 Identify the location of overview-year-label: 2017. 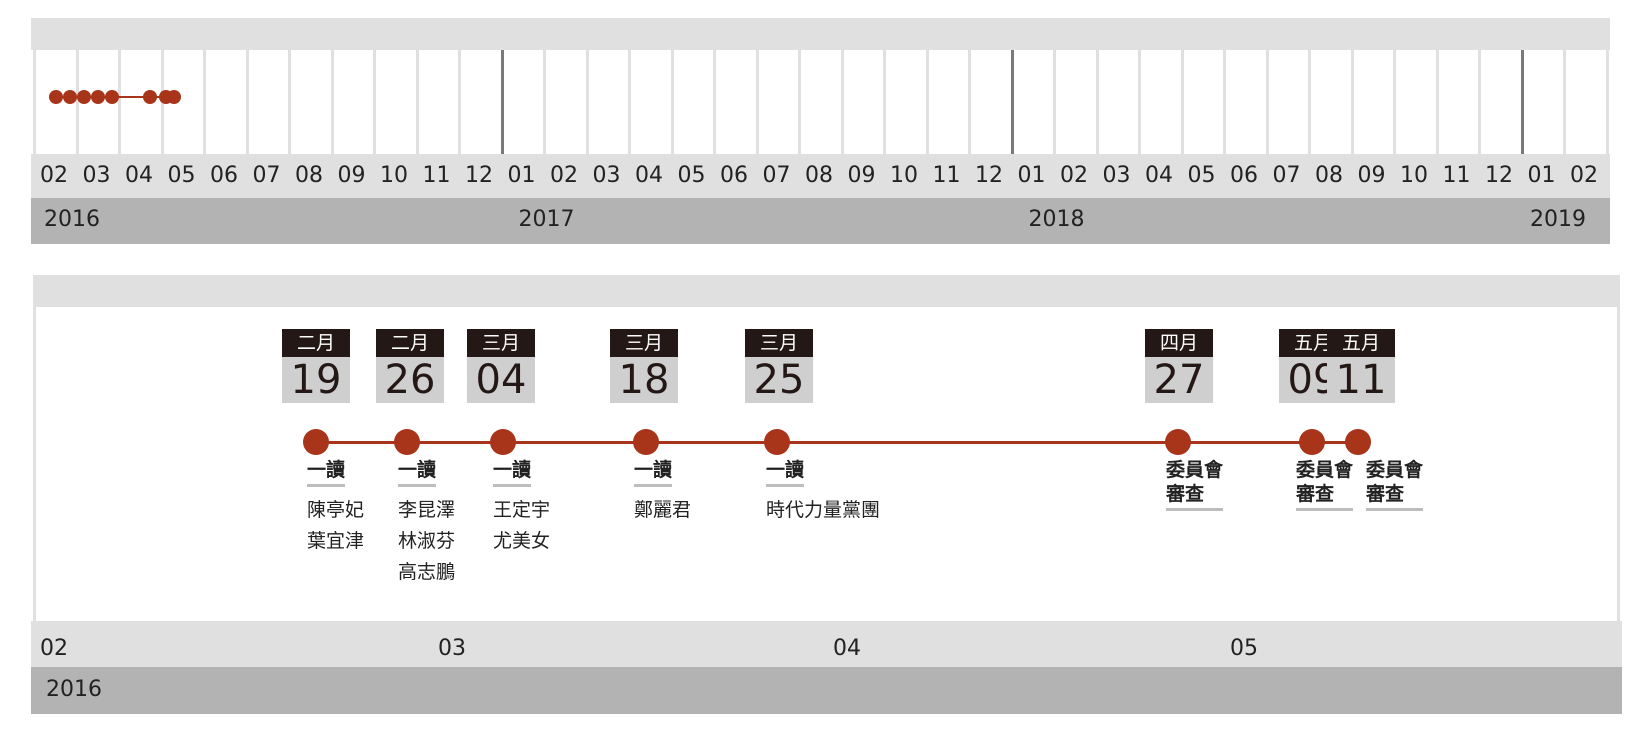
(546, 219).